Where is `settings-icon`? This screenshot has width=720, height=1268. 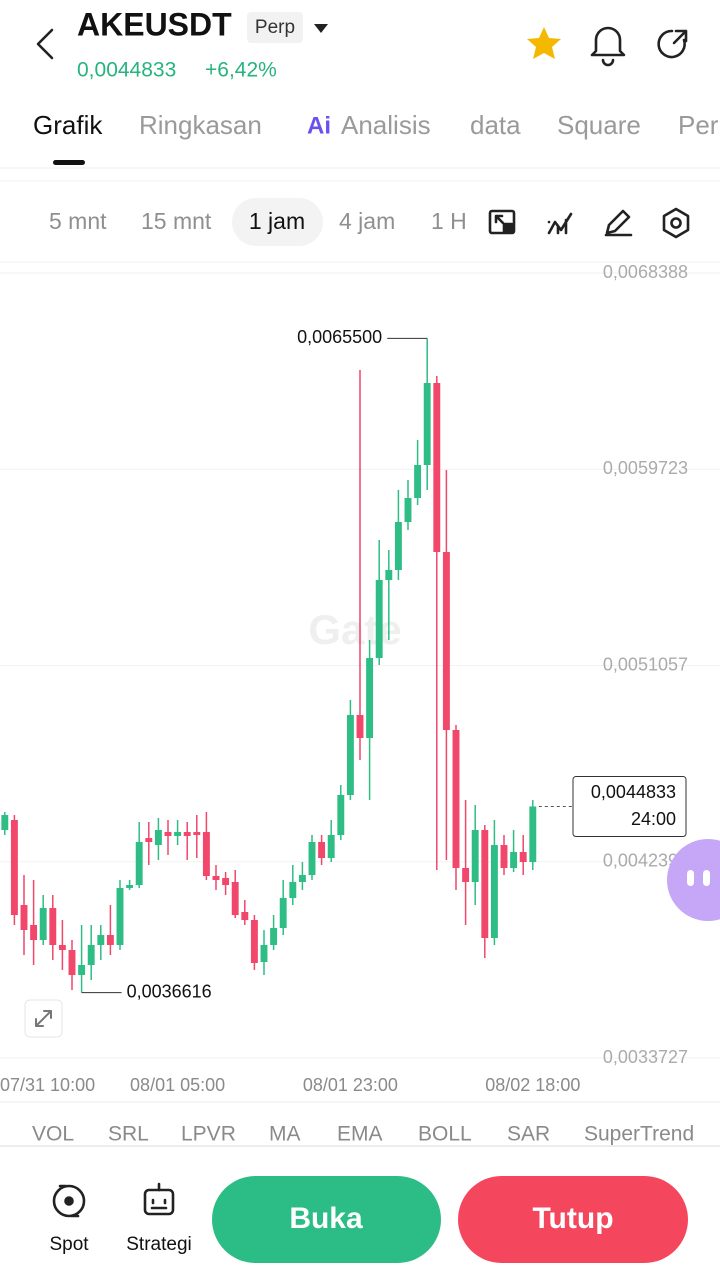
settings-icon is located at coordinates (676, 223).